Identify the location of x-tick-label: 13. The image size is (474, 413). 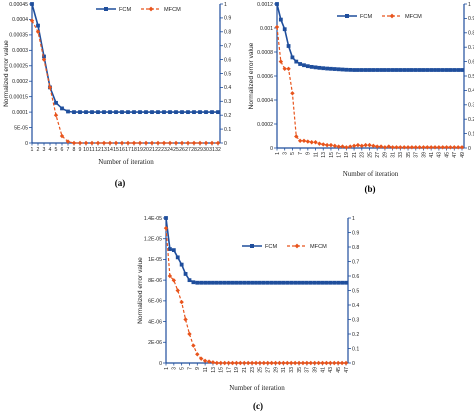
(214, 370).